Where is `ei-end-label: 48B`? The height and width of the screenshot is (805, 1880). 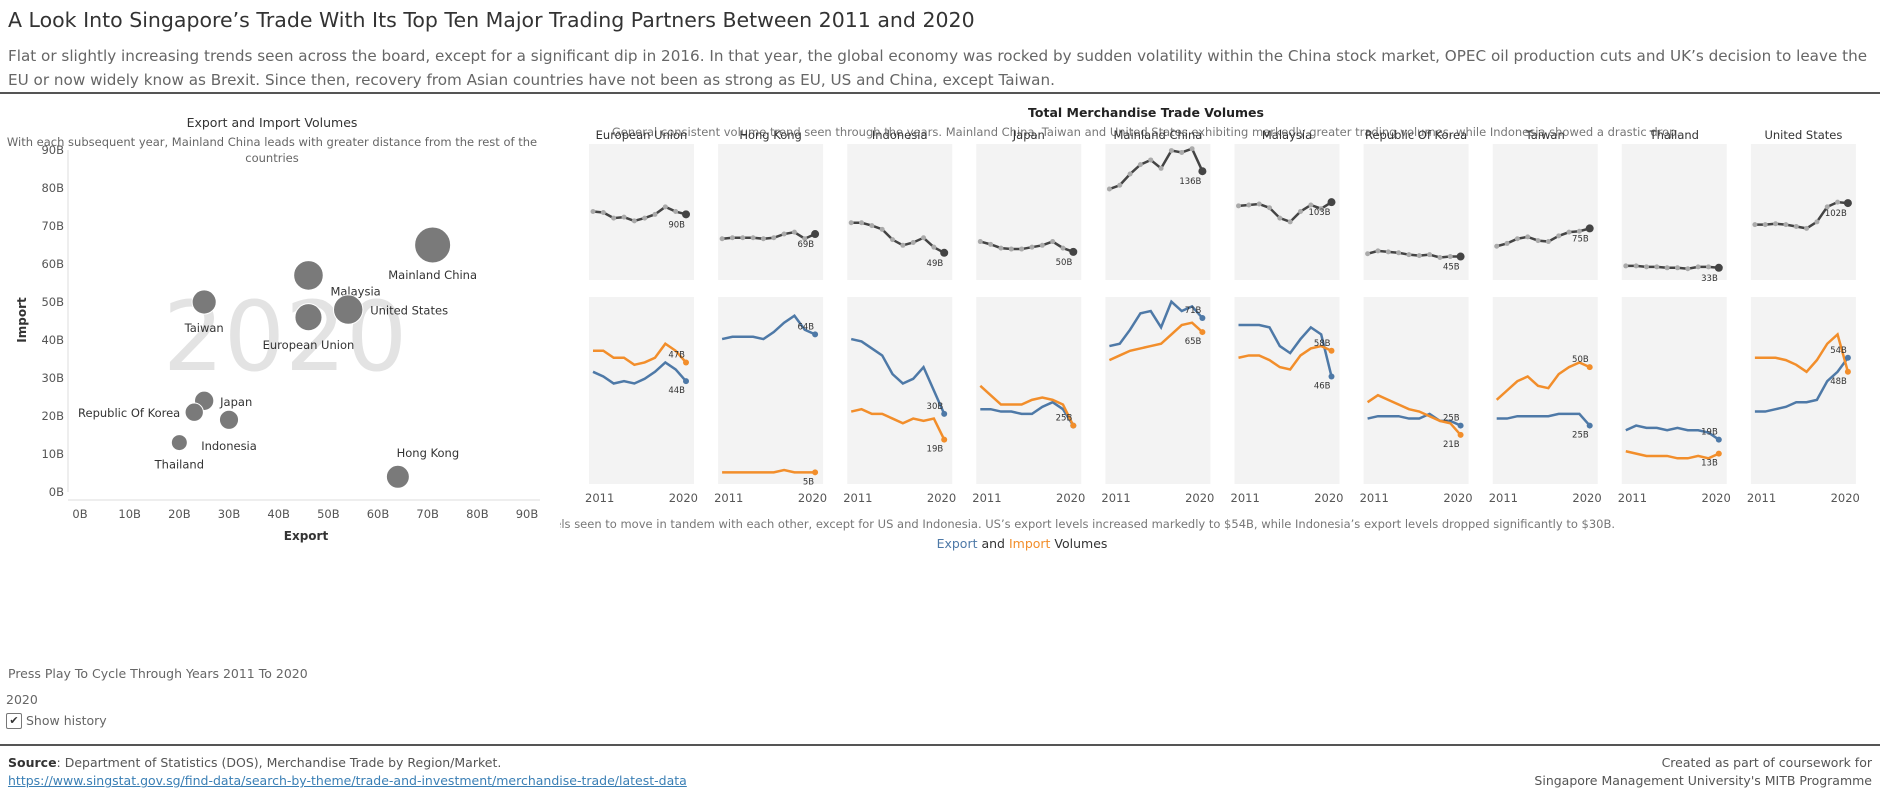
ei-end-label: 48B is located at coordinates (1838, 382).